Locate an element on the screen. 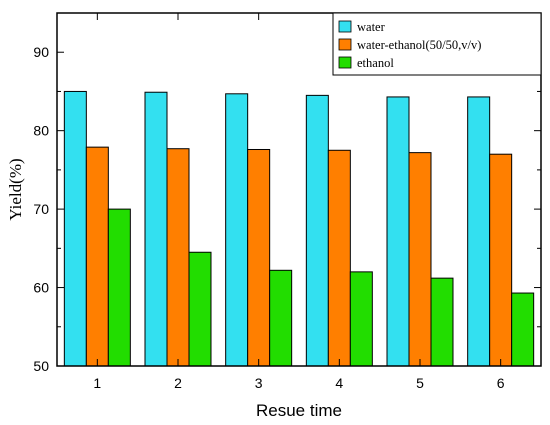 Image resolution: width=550 pixels, height=425 pixels. bar-water-ethanol-50-50-v-v--3 is located at coordinates (259, 257).